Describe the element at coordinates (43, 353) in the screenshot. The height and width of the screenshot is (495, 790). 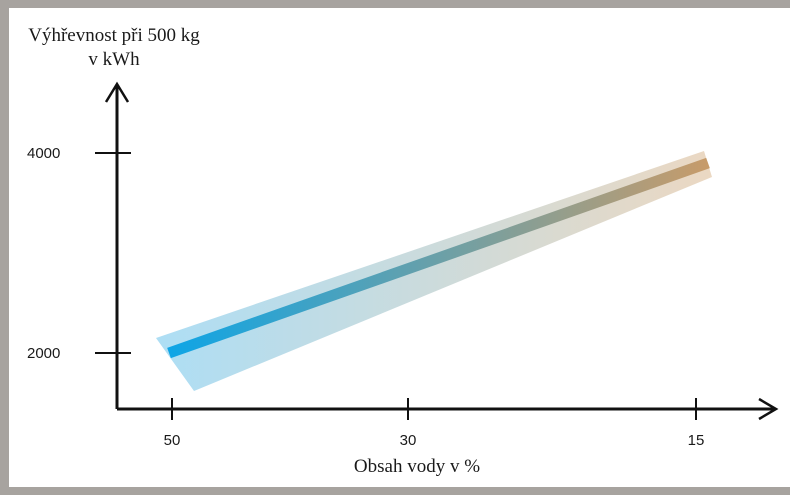
I see `y-tick-label: 2000` at that location.